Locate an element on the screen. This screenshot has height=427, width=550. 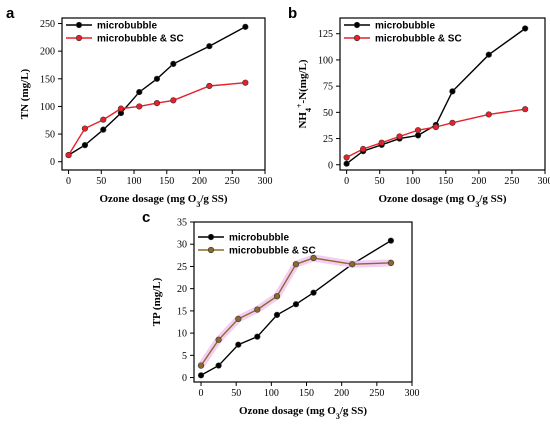
y-tick-label: 75 is located at coordinates (328, 87).